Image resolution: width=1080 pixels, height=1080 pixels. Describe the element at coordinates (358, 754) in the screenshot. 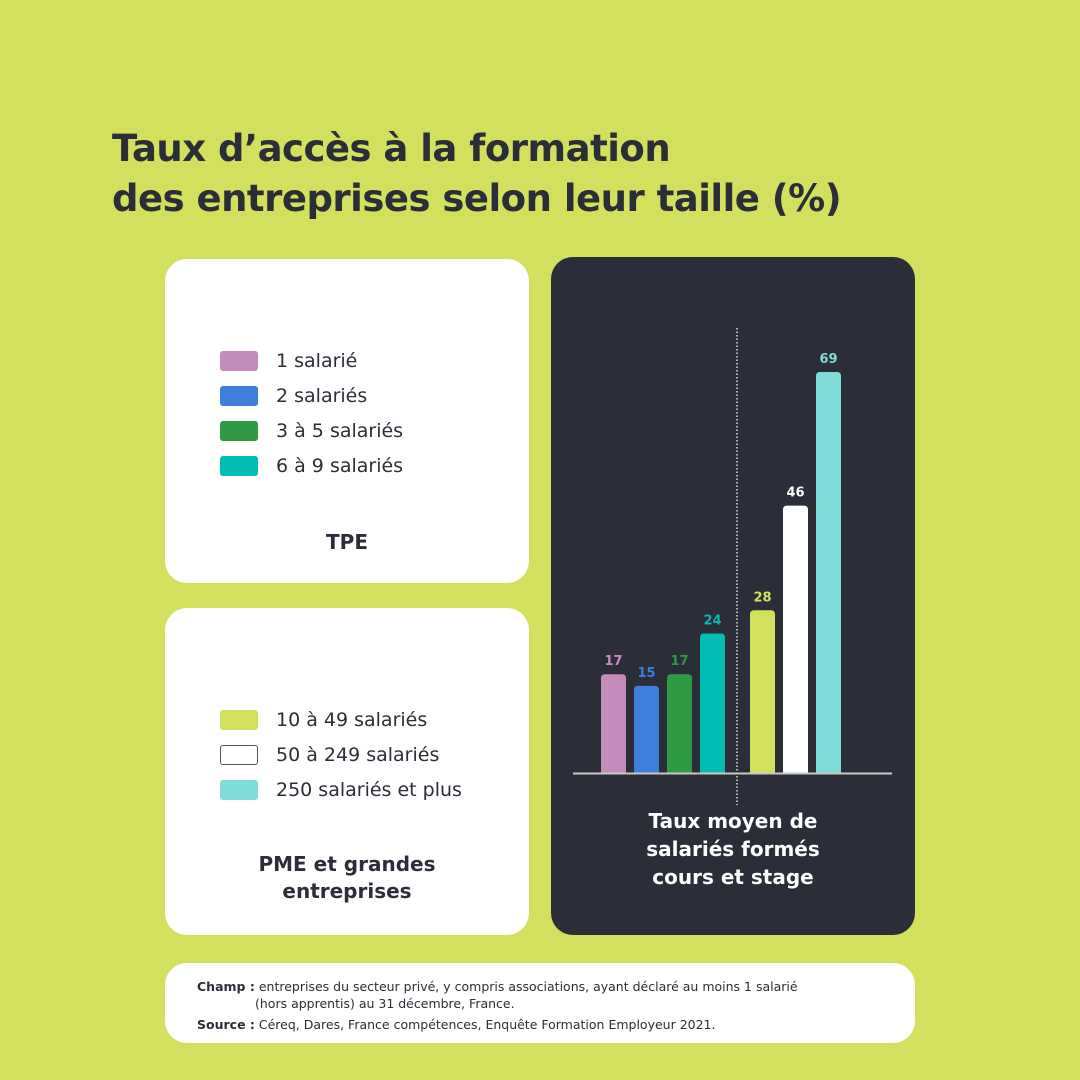

I see `legend-label: 50 à 249 salariés` at that location.